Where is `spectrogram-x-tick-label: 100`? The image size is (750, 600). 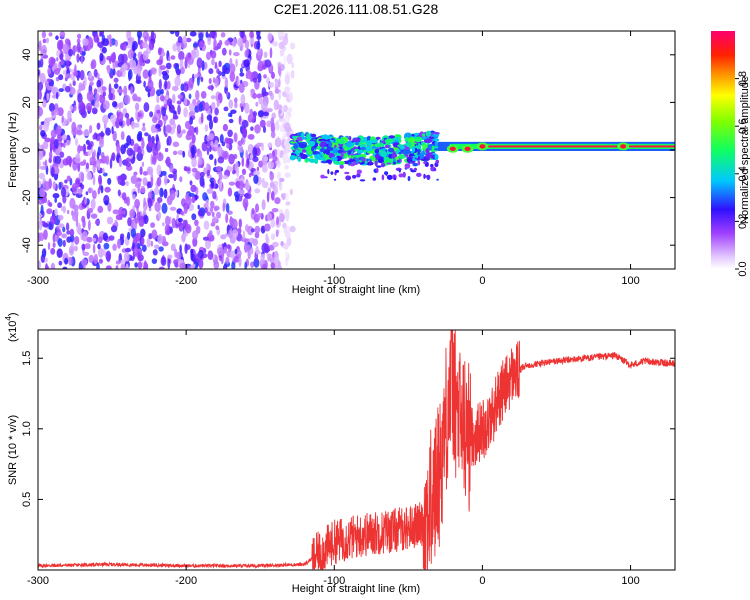
spectrogram-x-tick-label: 100 is located at coordinates (630, 281).